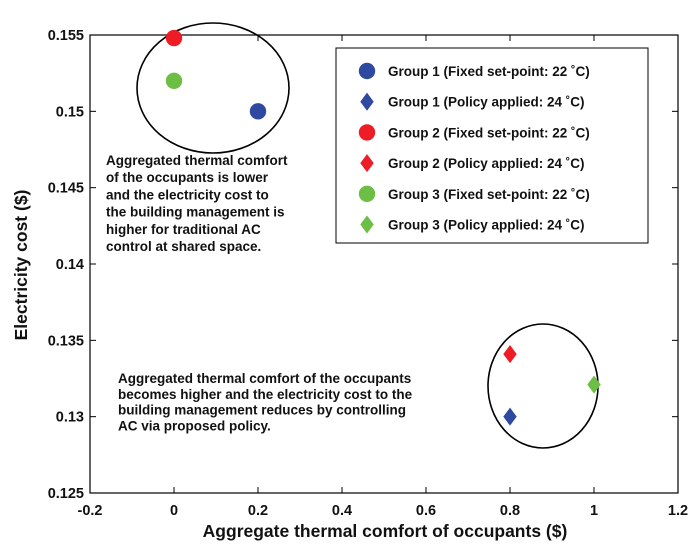 The width and height of the screenshot is (691, 549). I want to click on legend-entry-label: Group 1 (Fixed set-point: 22 ˚C), so click(489, 71).